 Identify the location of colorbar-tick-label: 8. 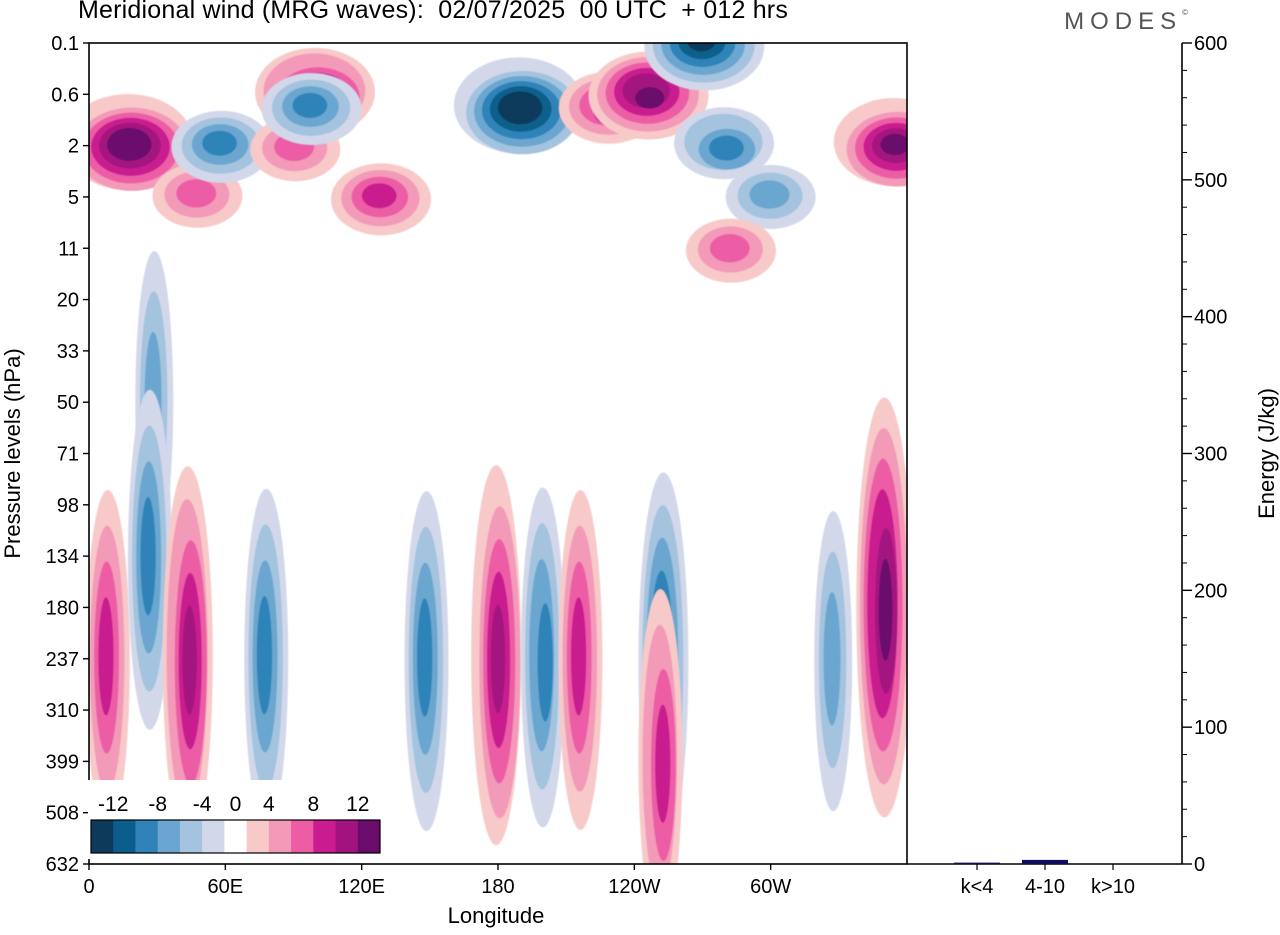
(313, 804).